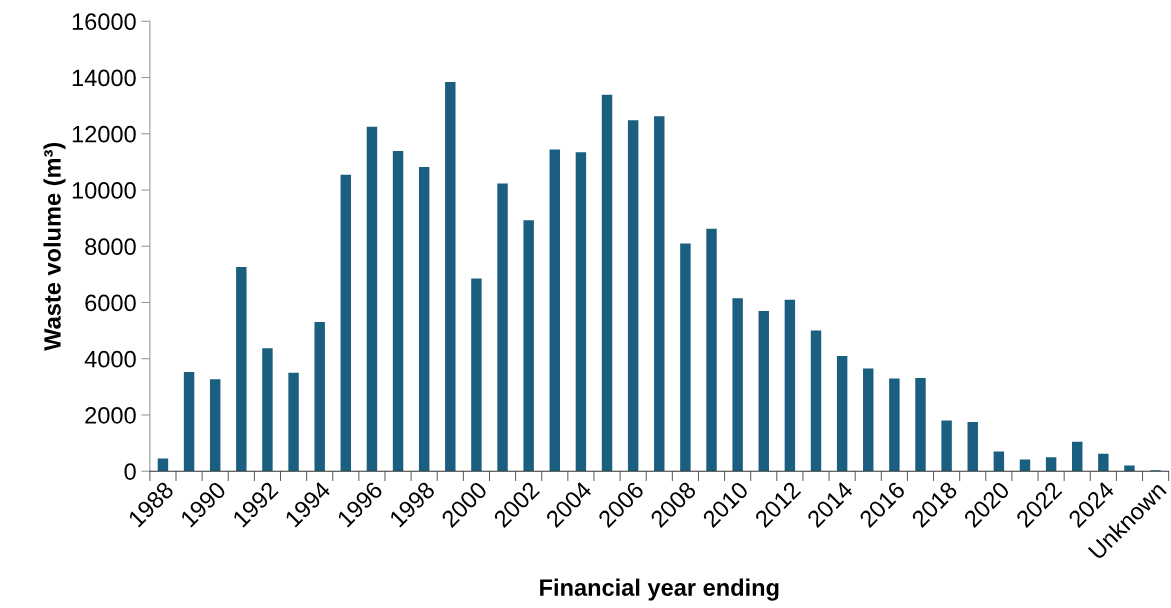 This screenshot has width=1171, height=608. What do you see at coordinates (54, 246) in the screenshot?
I see `y-axis-title: Waste volume (m³)` at bounding box center [54, 246].